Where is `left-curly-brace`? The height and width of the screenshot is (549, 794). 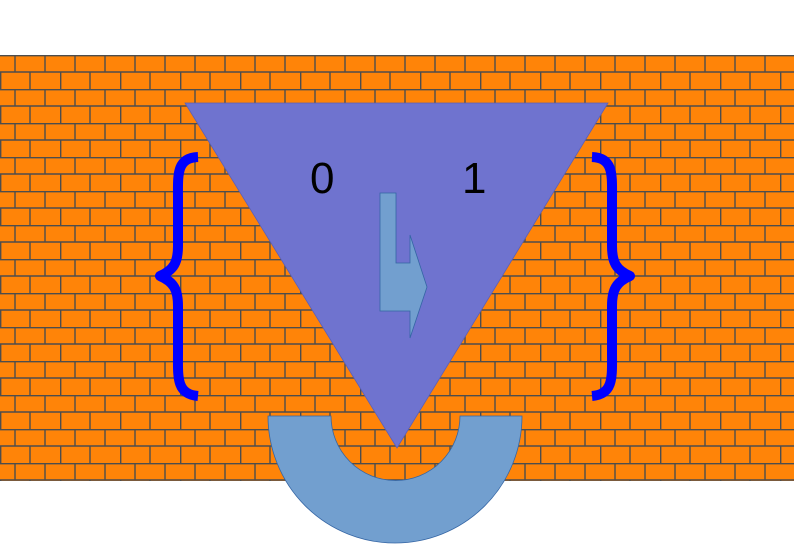 left-curly-brace is located at coordinates (177, 276).